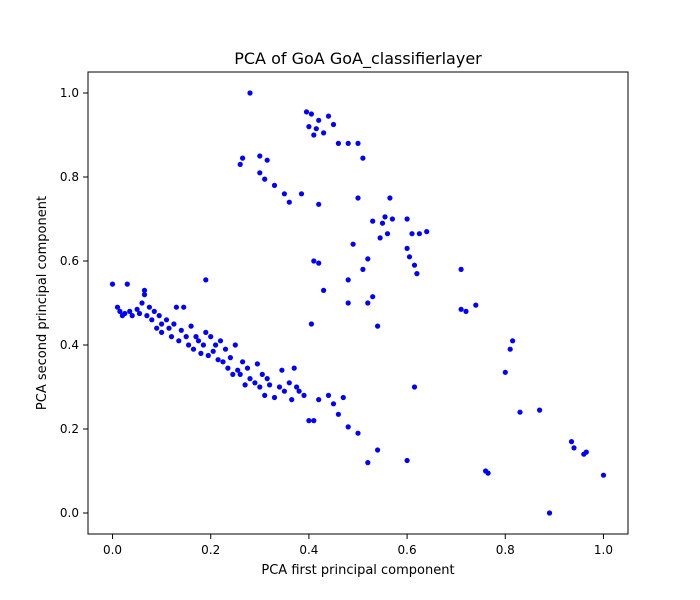  Describe the element at coordinates (74, 303) in the screenshot. I see `y-axis: 0.0 0.2 0.4 0.6 0.8 1.0` at that location.